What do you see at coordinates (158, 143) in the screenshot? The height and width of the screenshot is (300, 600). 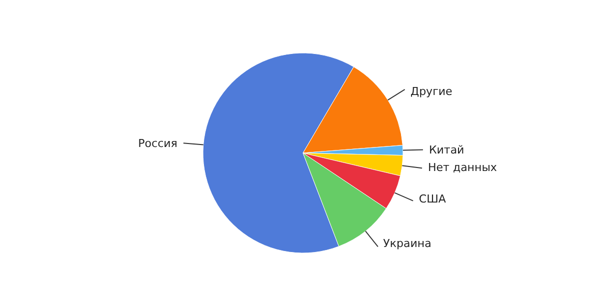 I see `slice-label: Россия` at bounding box center [158, 143].